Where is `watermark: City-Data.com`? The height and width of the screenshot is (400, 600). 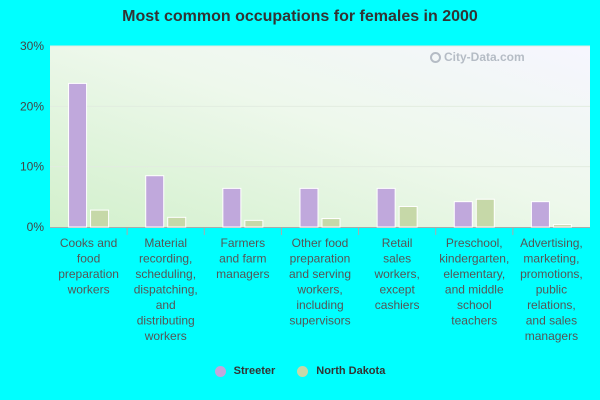 watermark: City-Data.com is located at coordinates (477, 57).